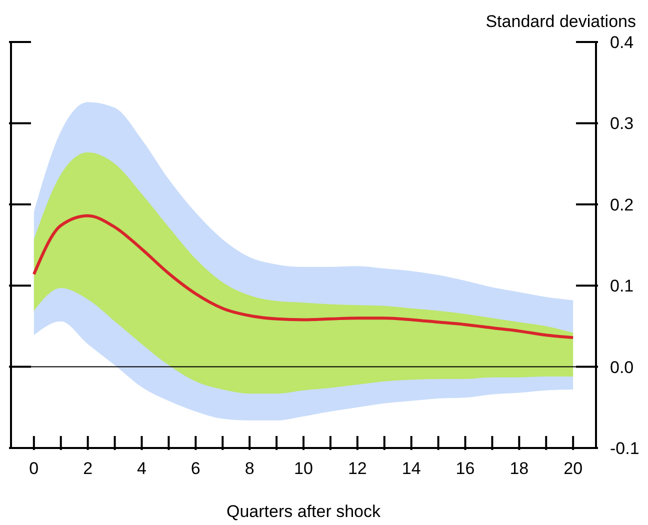 The height and width of the screenshot is (525, 648). What do you see at coordinates (465, 468) in the screenshot?
I see `x-tick-label: 16` at bounding box center [465, 468].